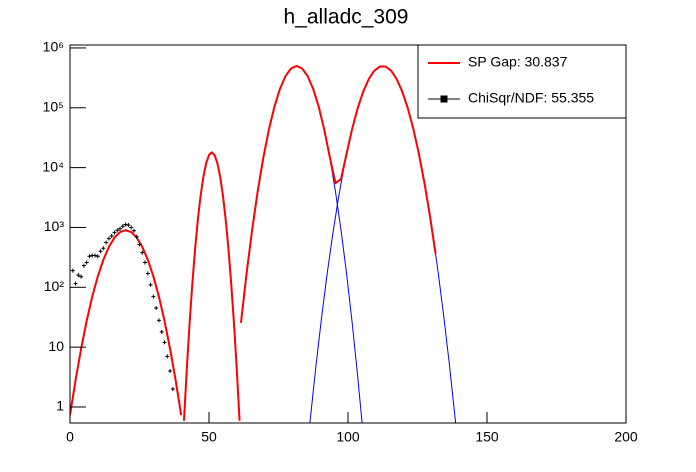 Image resolution: width=696 pixels, height=472 pixels. Describe the element at coordinates (56, 346) in the screenshot. I see `y-tick-label: 10` at that location.